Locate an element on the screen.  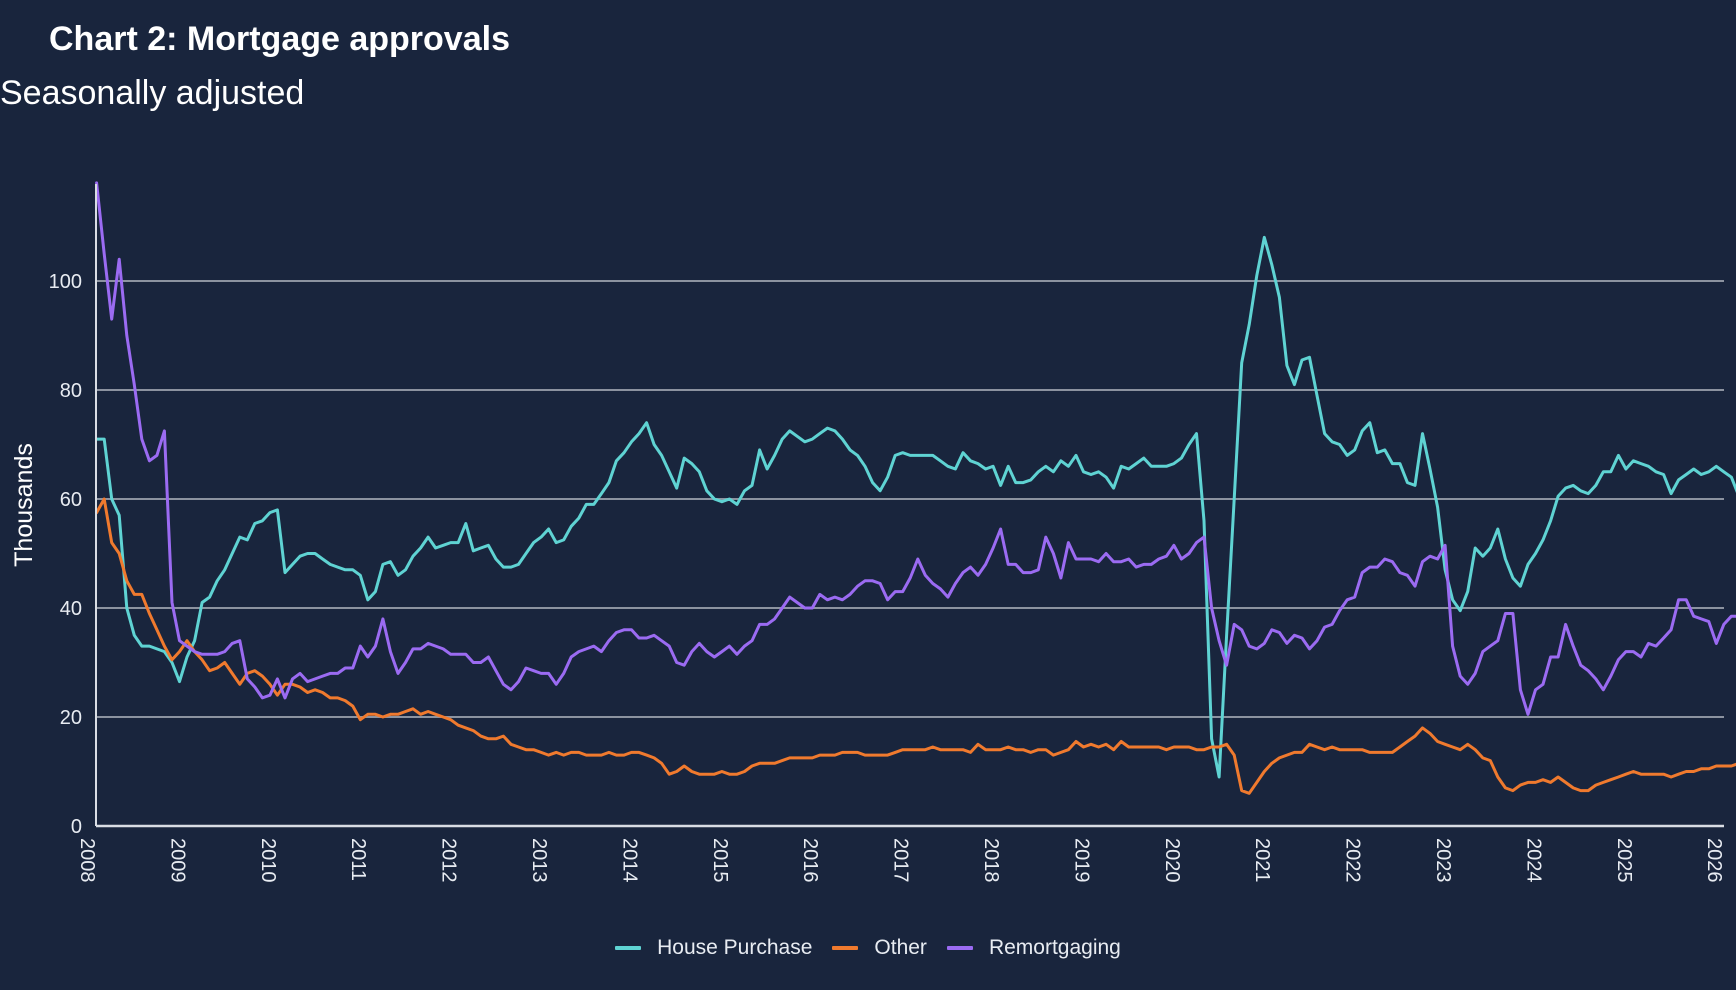
legend-swatch-house-purchase is located at coordinates (628, 948).